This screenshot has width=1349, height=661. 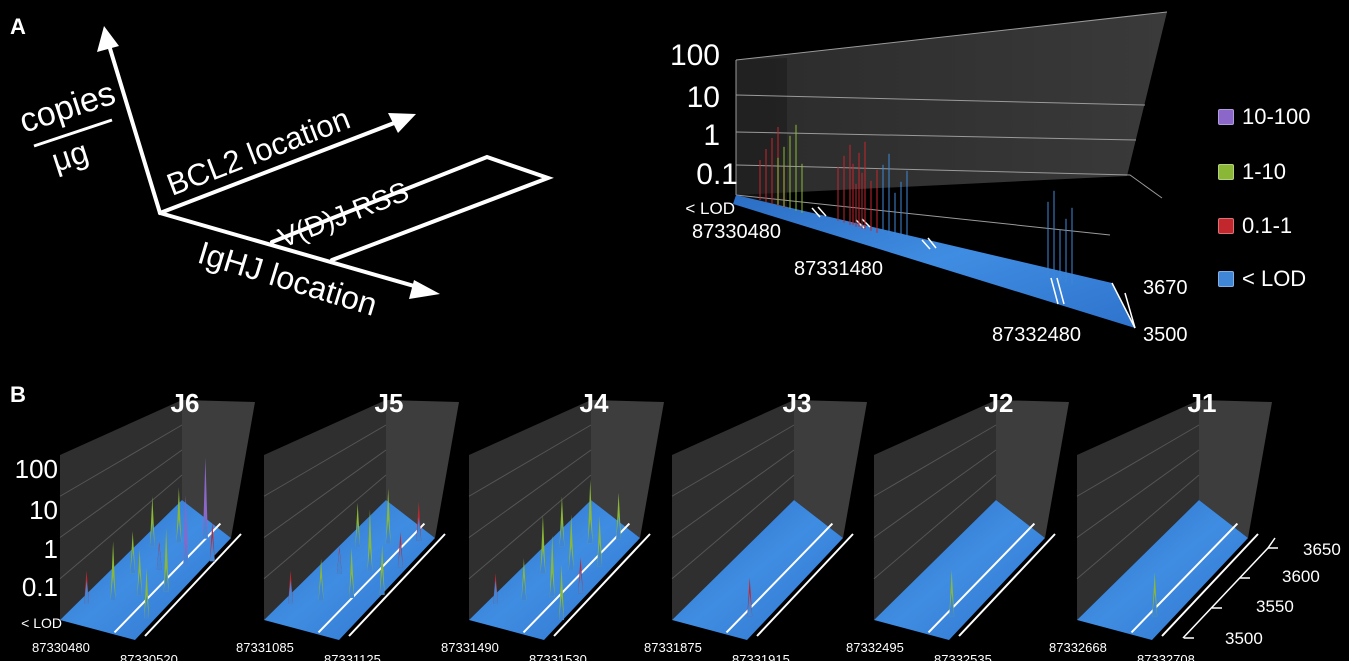 I want to click on schematic-rss-label: V(D)J RSS, so click(x=343, y=215).